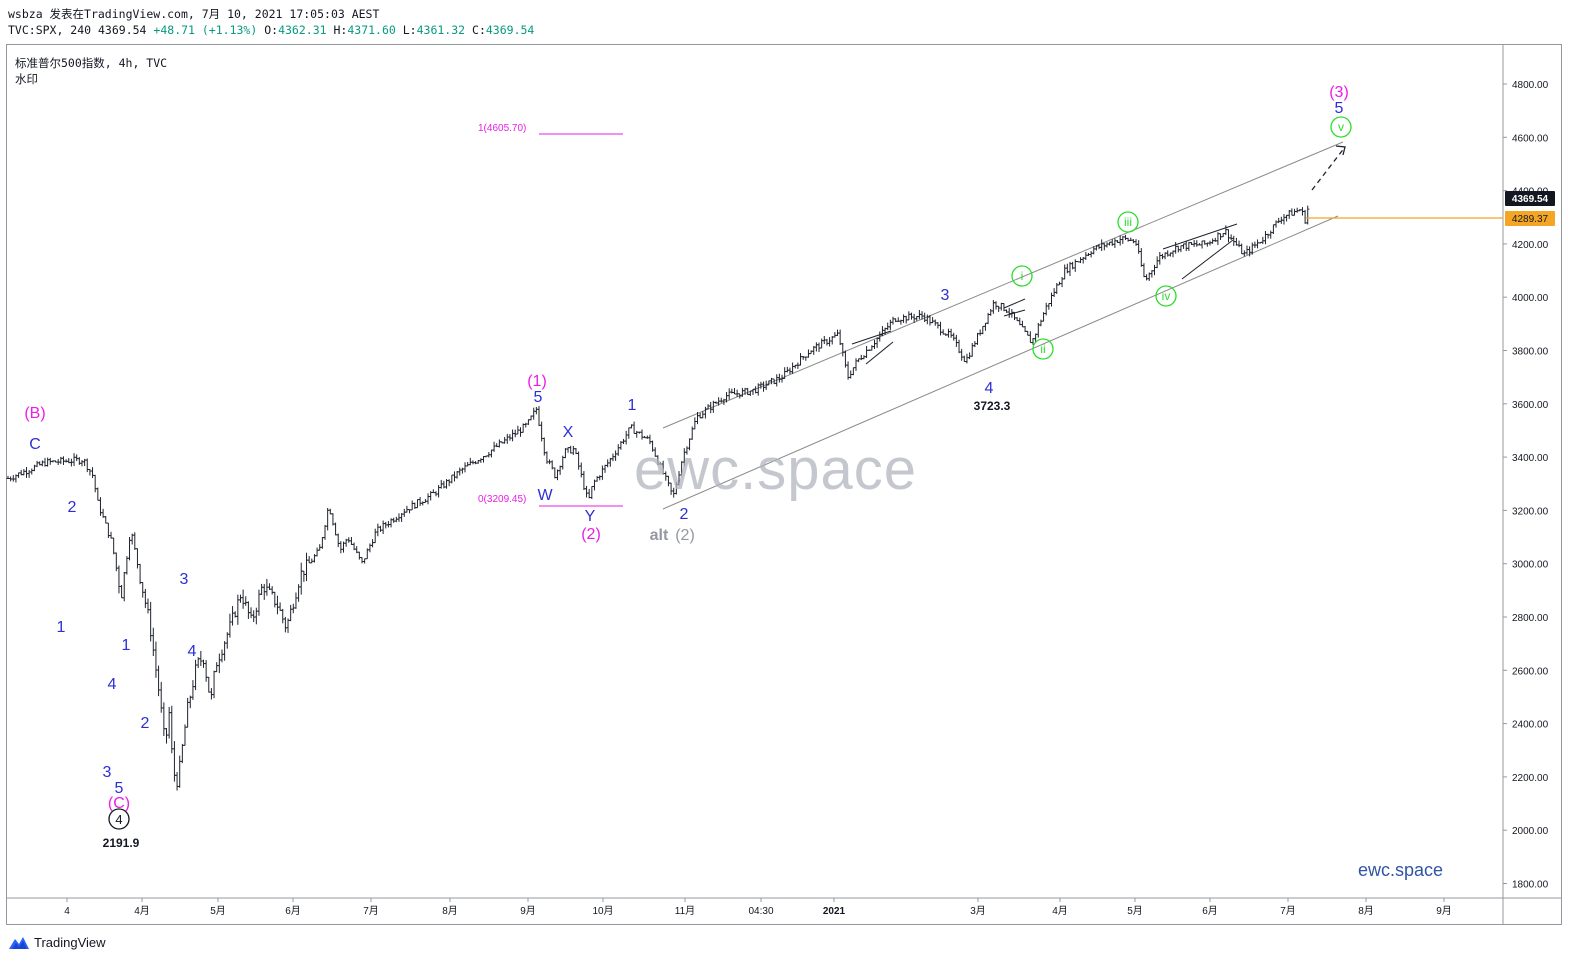 The height and width of the screenshot is (969, 1579). What do you see at coordinates (112, 684) in the screenshot?
I see `wave-label-4a: 4` at bounding box center [112, 684].